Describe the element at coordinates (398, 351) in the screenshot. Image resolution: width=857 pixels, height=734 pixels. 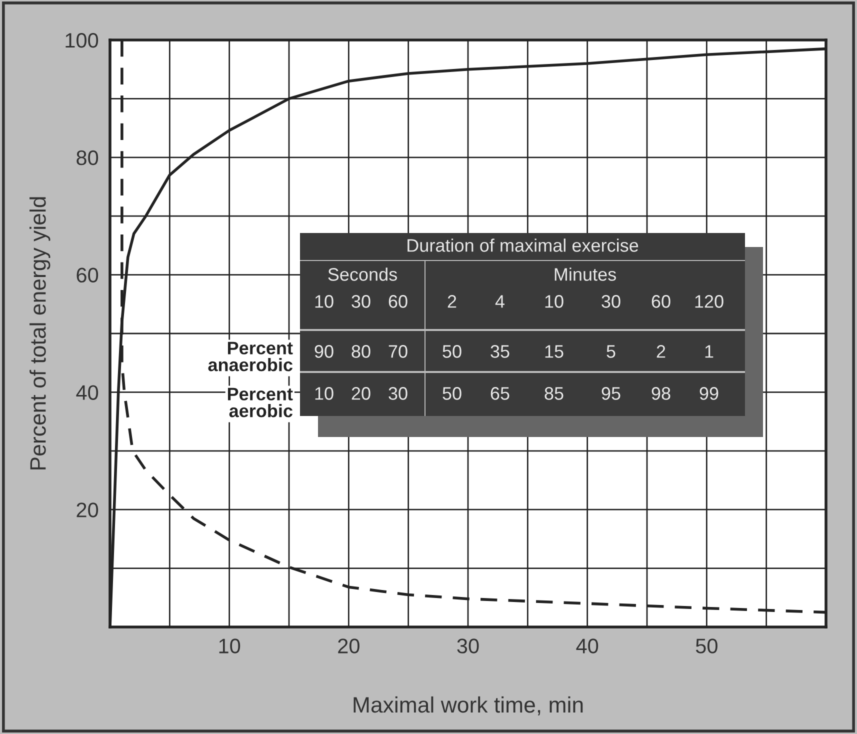
I see `annotation: 70` at that location.